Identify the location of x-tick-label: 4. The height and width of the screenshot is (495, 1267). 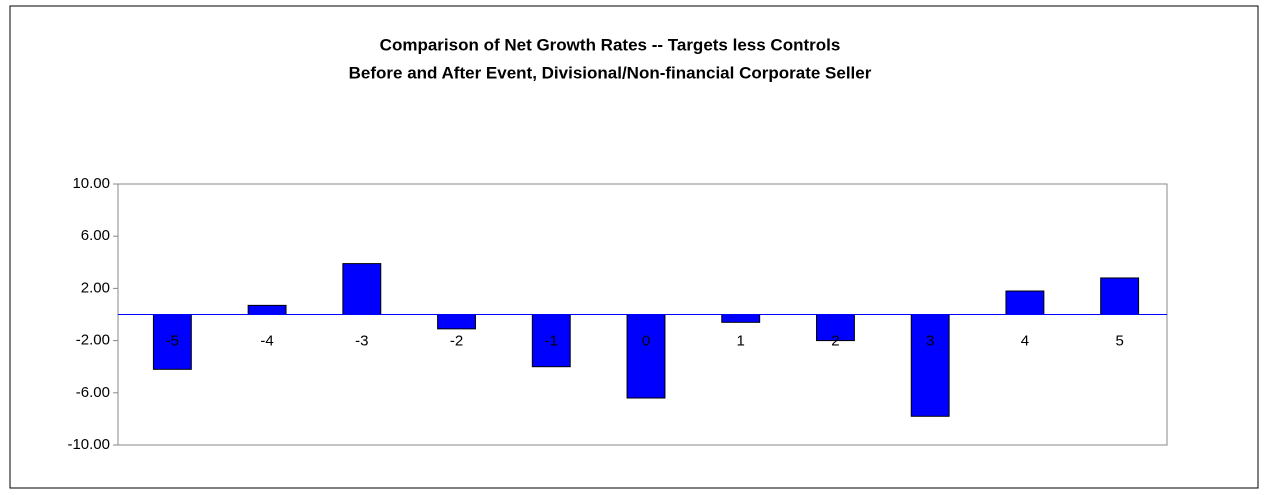
(1025, 340).